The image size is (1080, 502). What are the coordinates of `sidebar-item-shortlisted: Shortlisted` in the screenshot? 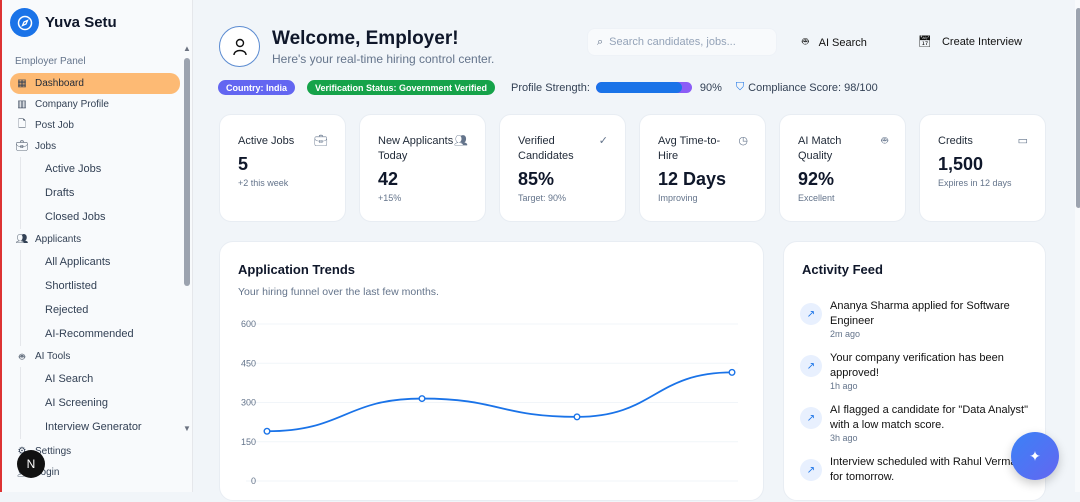 It's located at (100, 286).